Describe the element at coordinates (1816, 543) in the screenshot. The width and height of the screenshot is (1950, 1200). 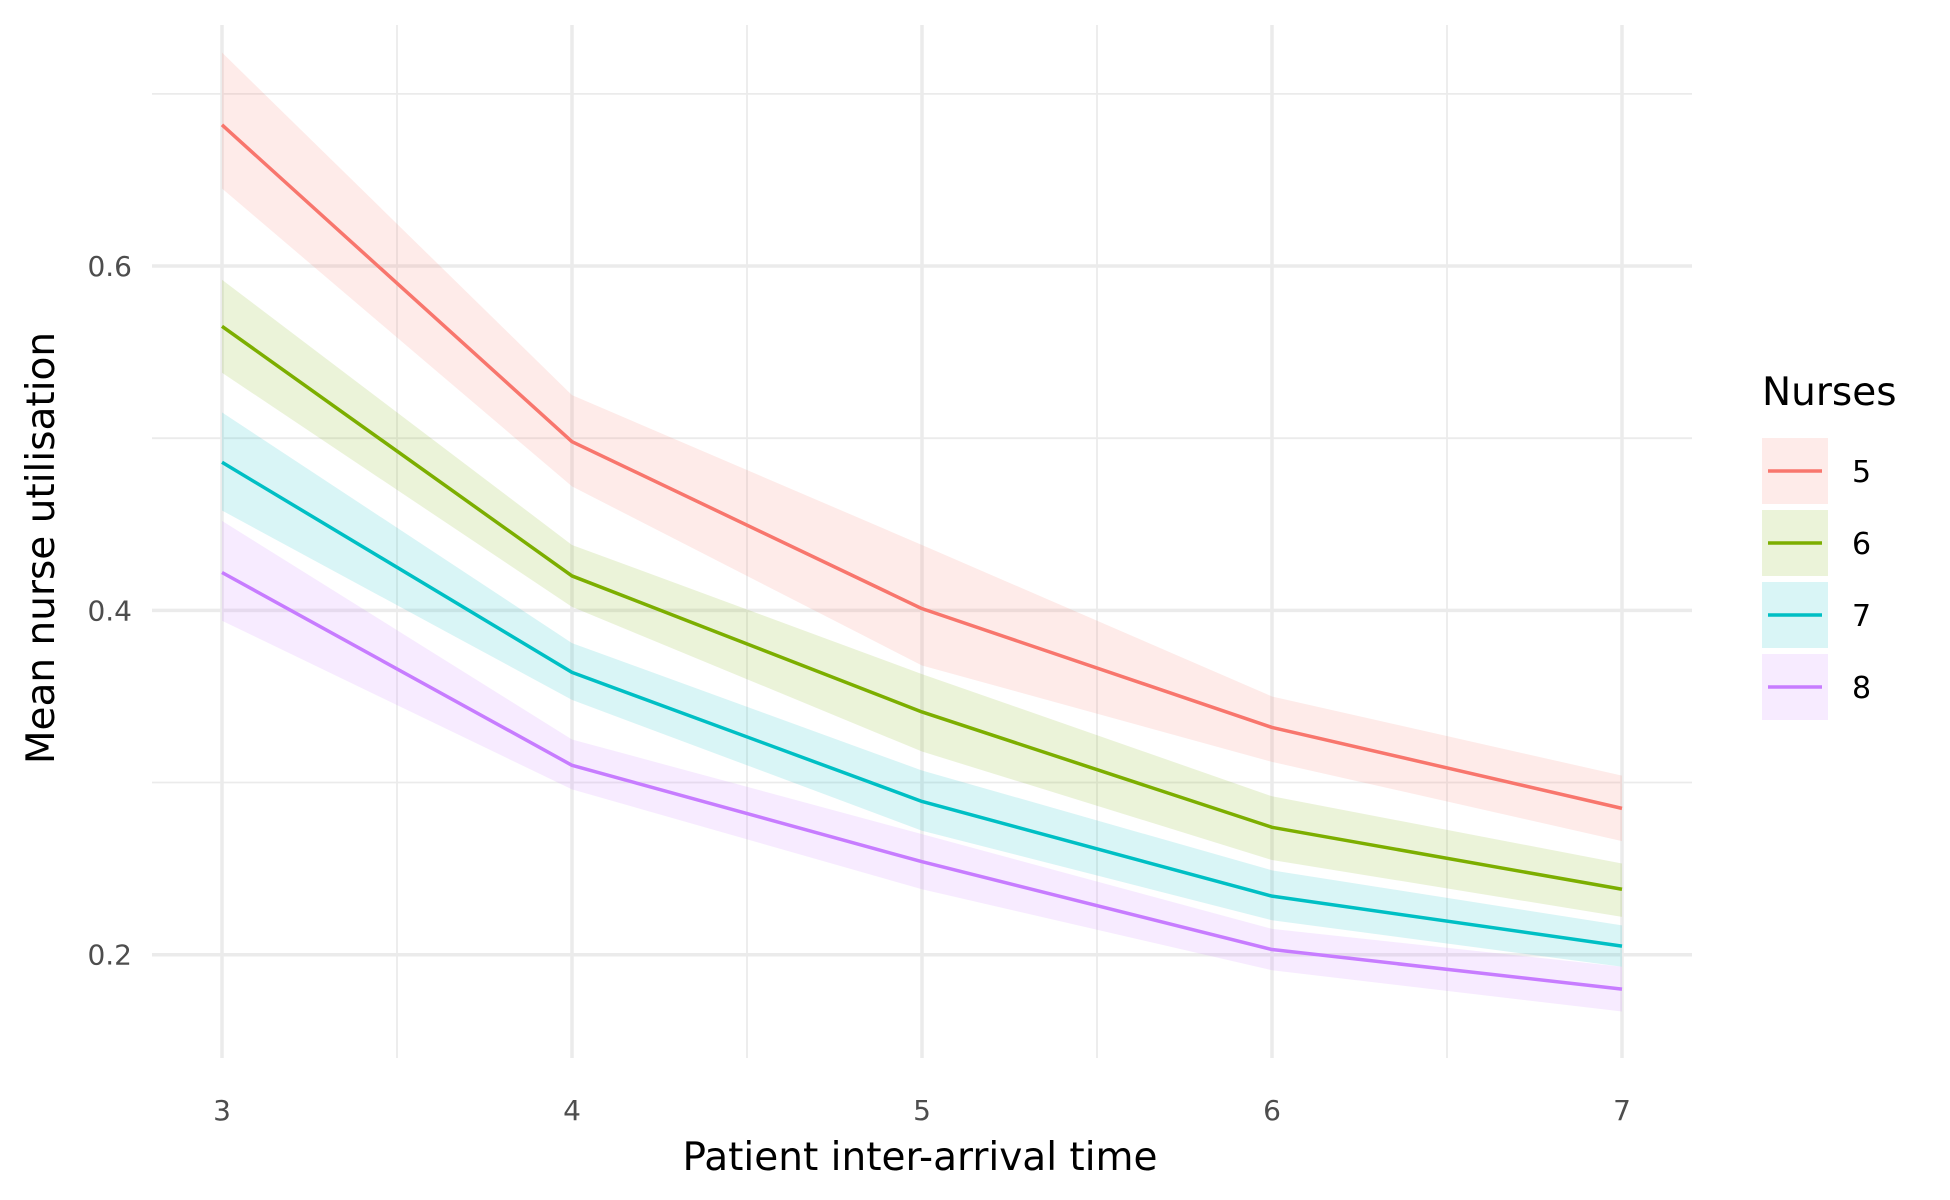
I see `legend-item-nurses-6: 6` at that location.